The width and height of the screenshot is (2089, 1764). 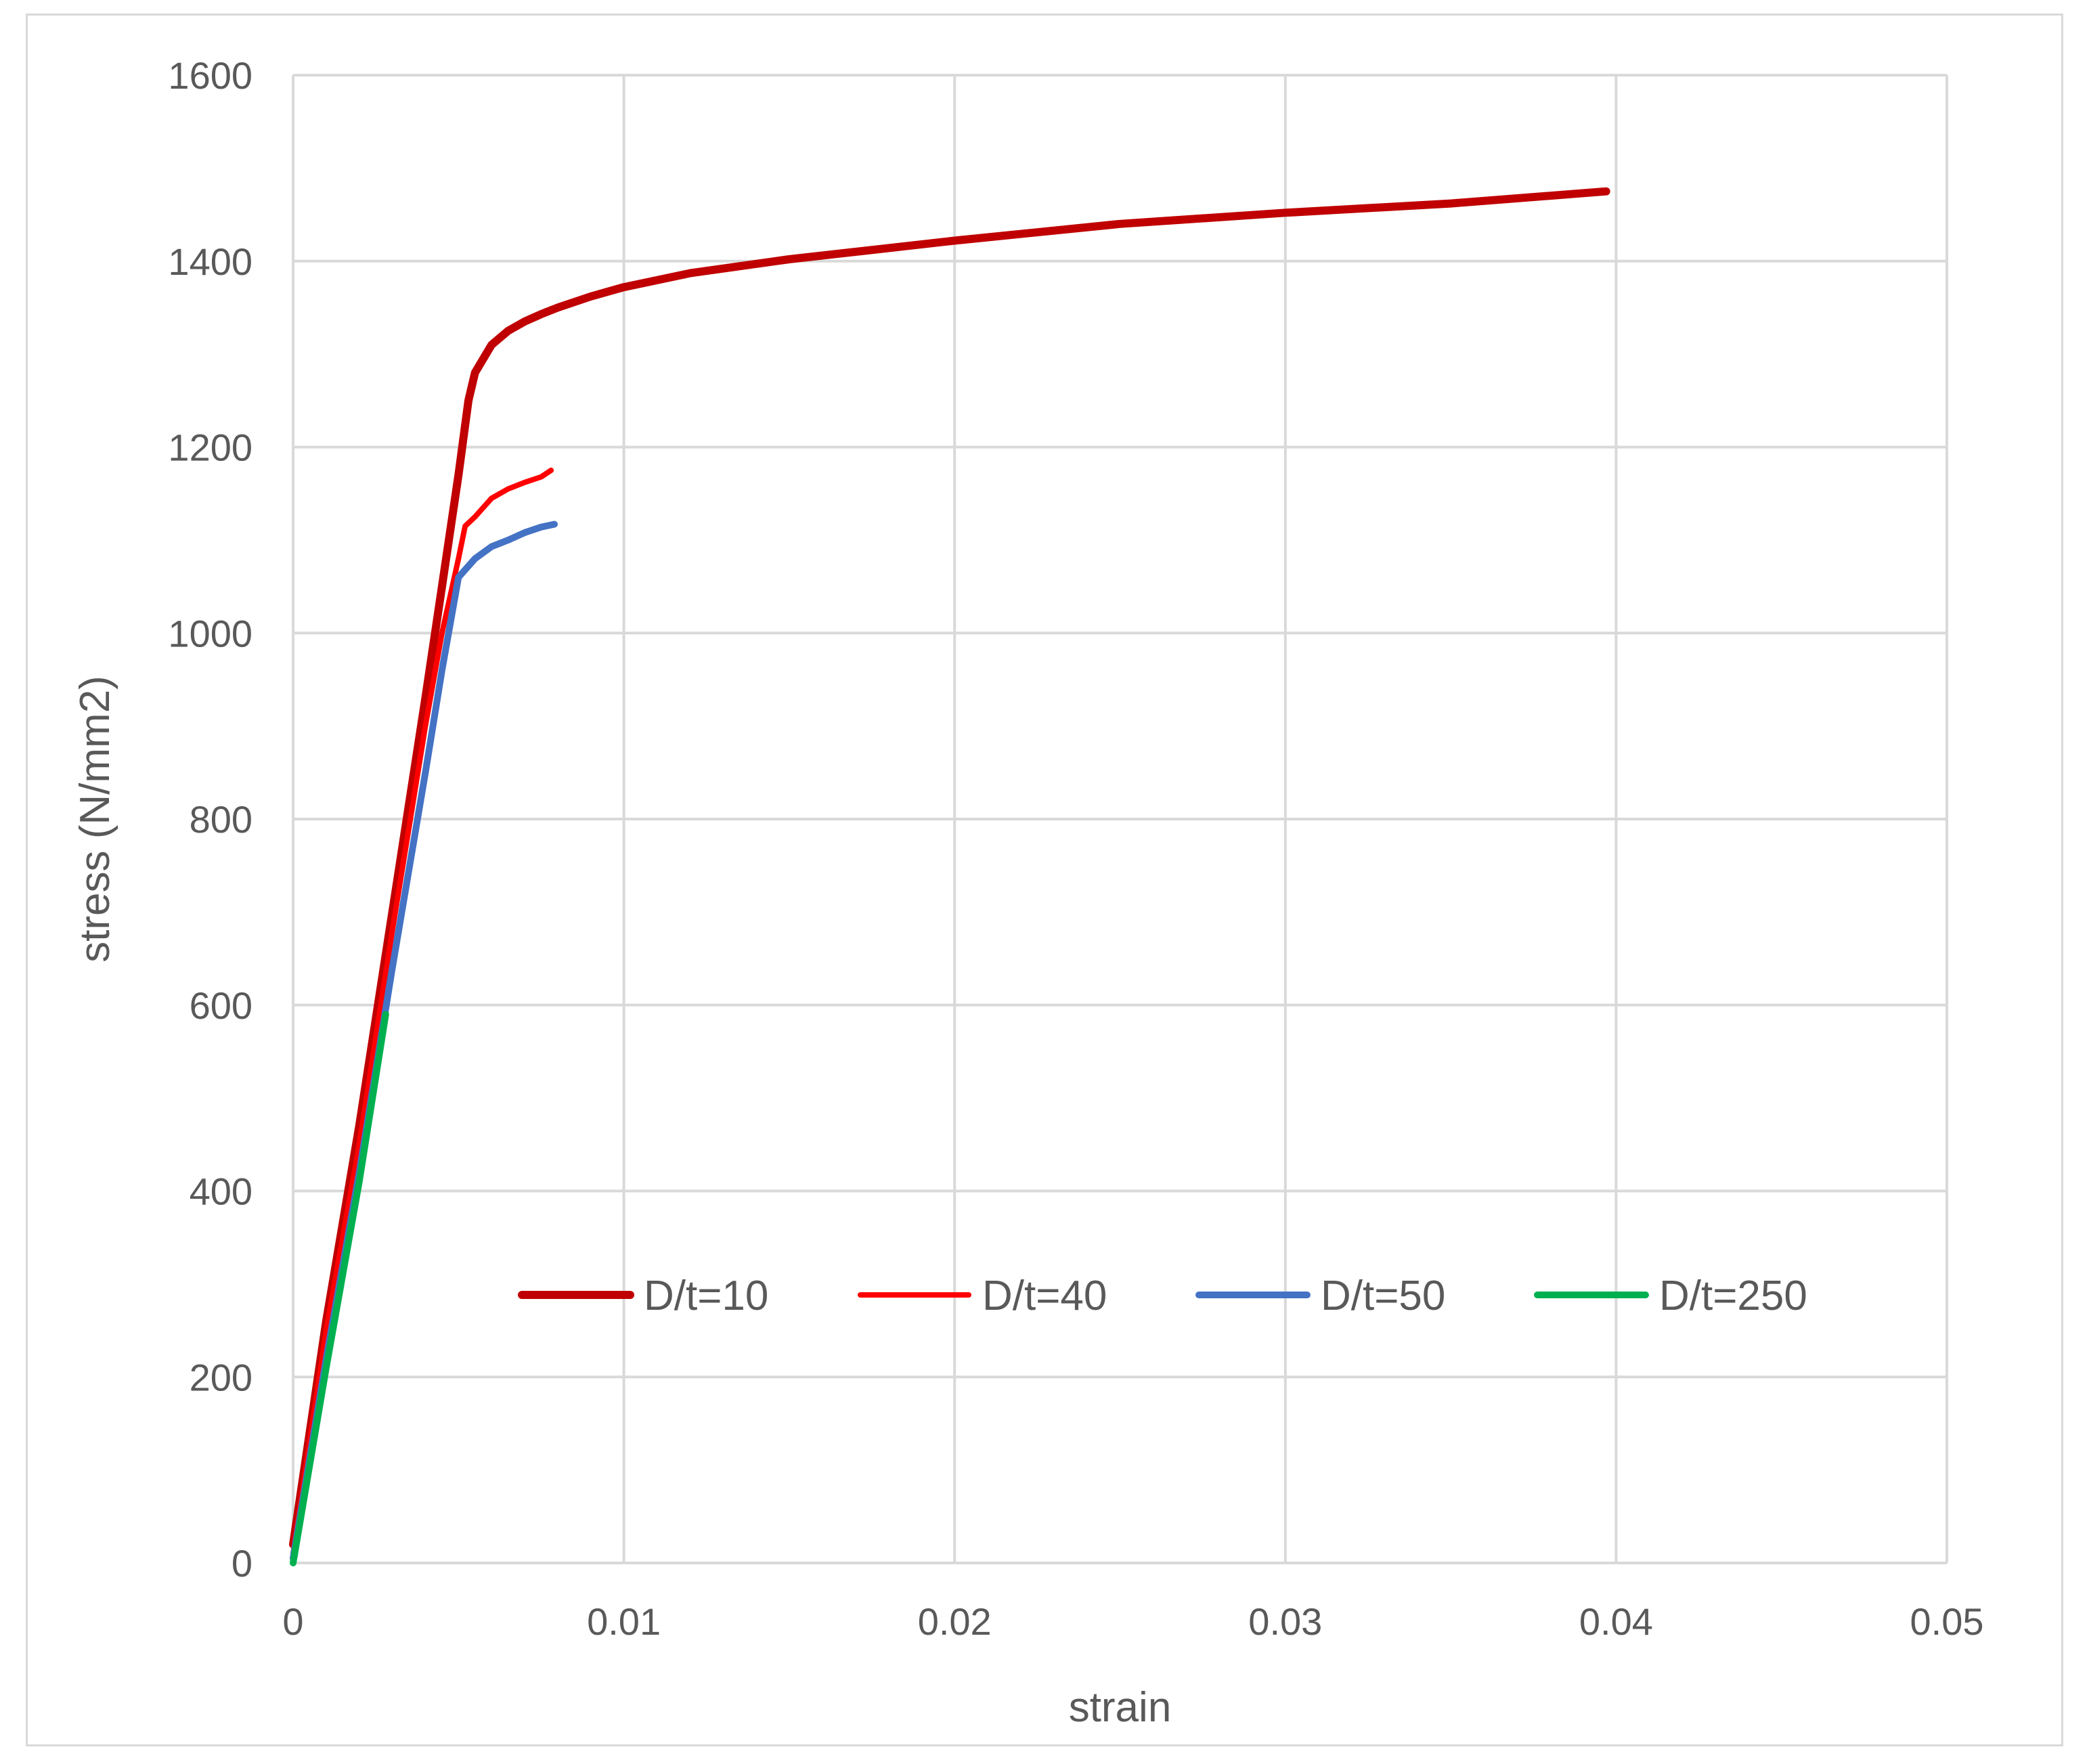 I want to click on y-tick-label: 1400, so click(x=210, y=261).